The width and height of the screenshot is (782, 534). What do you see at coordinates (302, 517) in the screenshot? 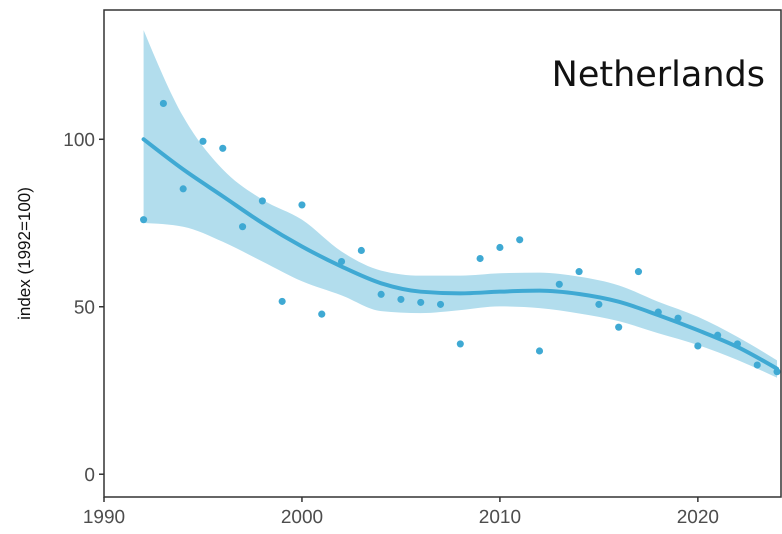
I see `x-tick-label: 2000` at bounding box center [302, 517].